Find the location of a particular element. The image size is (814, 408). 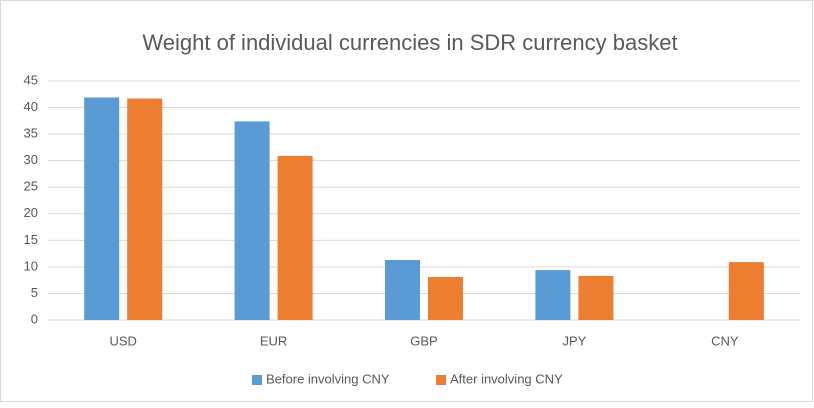

y-tick-label: 15 is located at coordinates (31, 239).